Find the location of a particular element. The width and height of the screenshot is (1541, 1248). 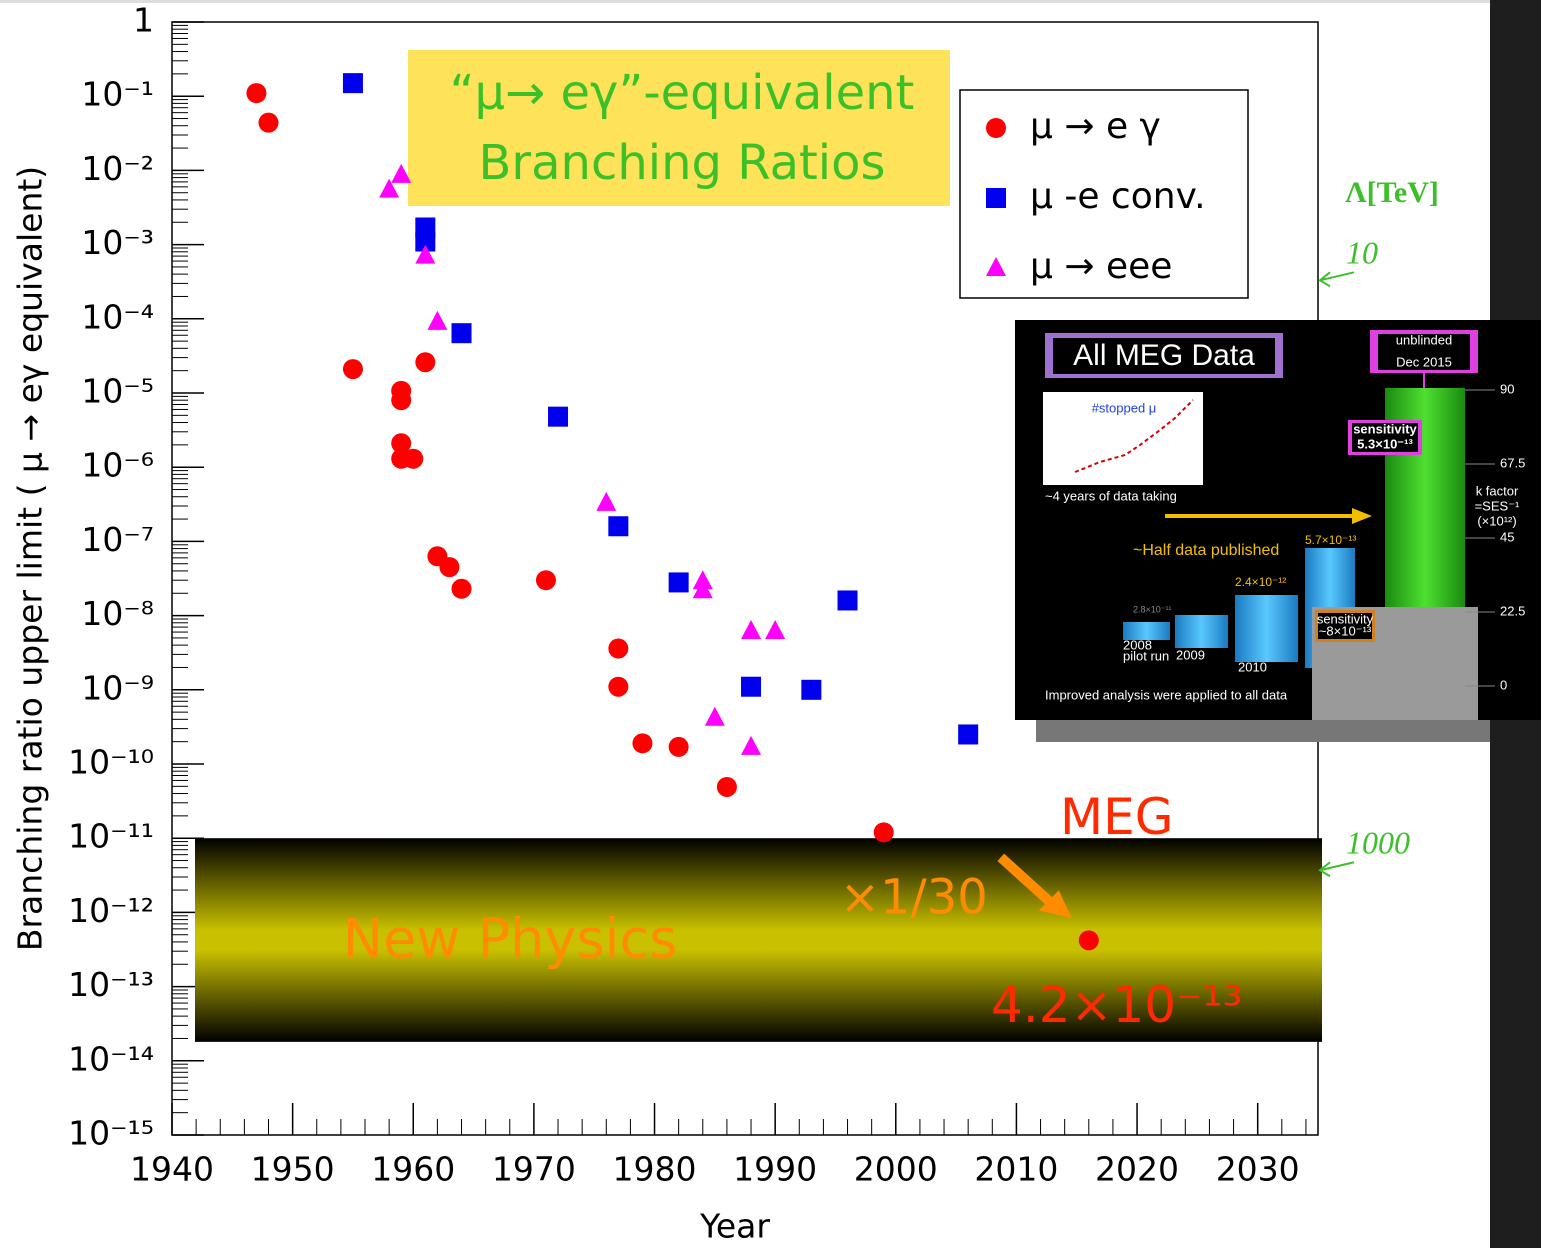

legend-box is located at coordinates (1104, 194).